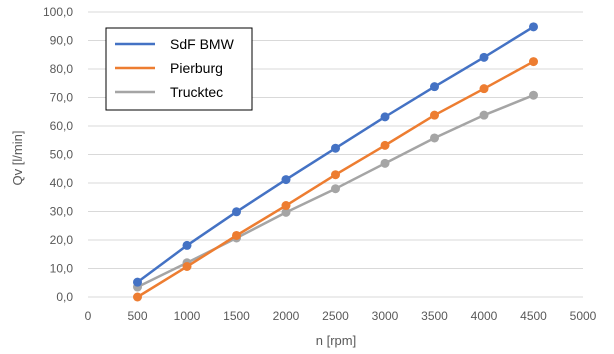 The image size is (614, 354). I want to click on y-tick-label: 50,0, so click(62, 155).